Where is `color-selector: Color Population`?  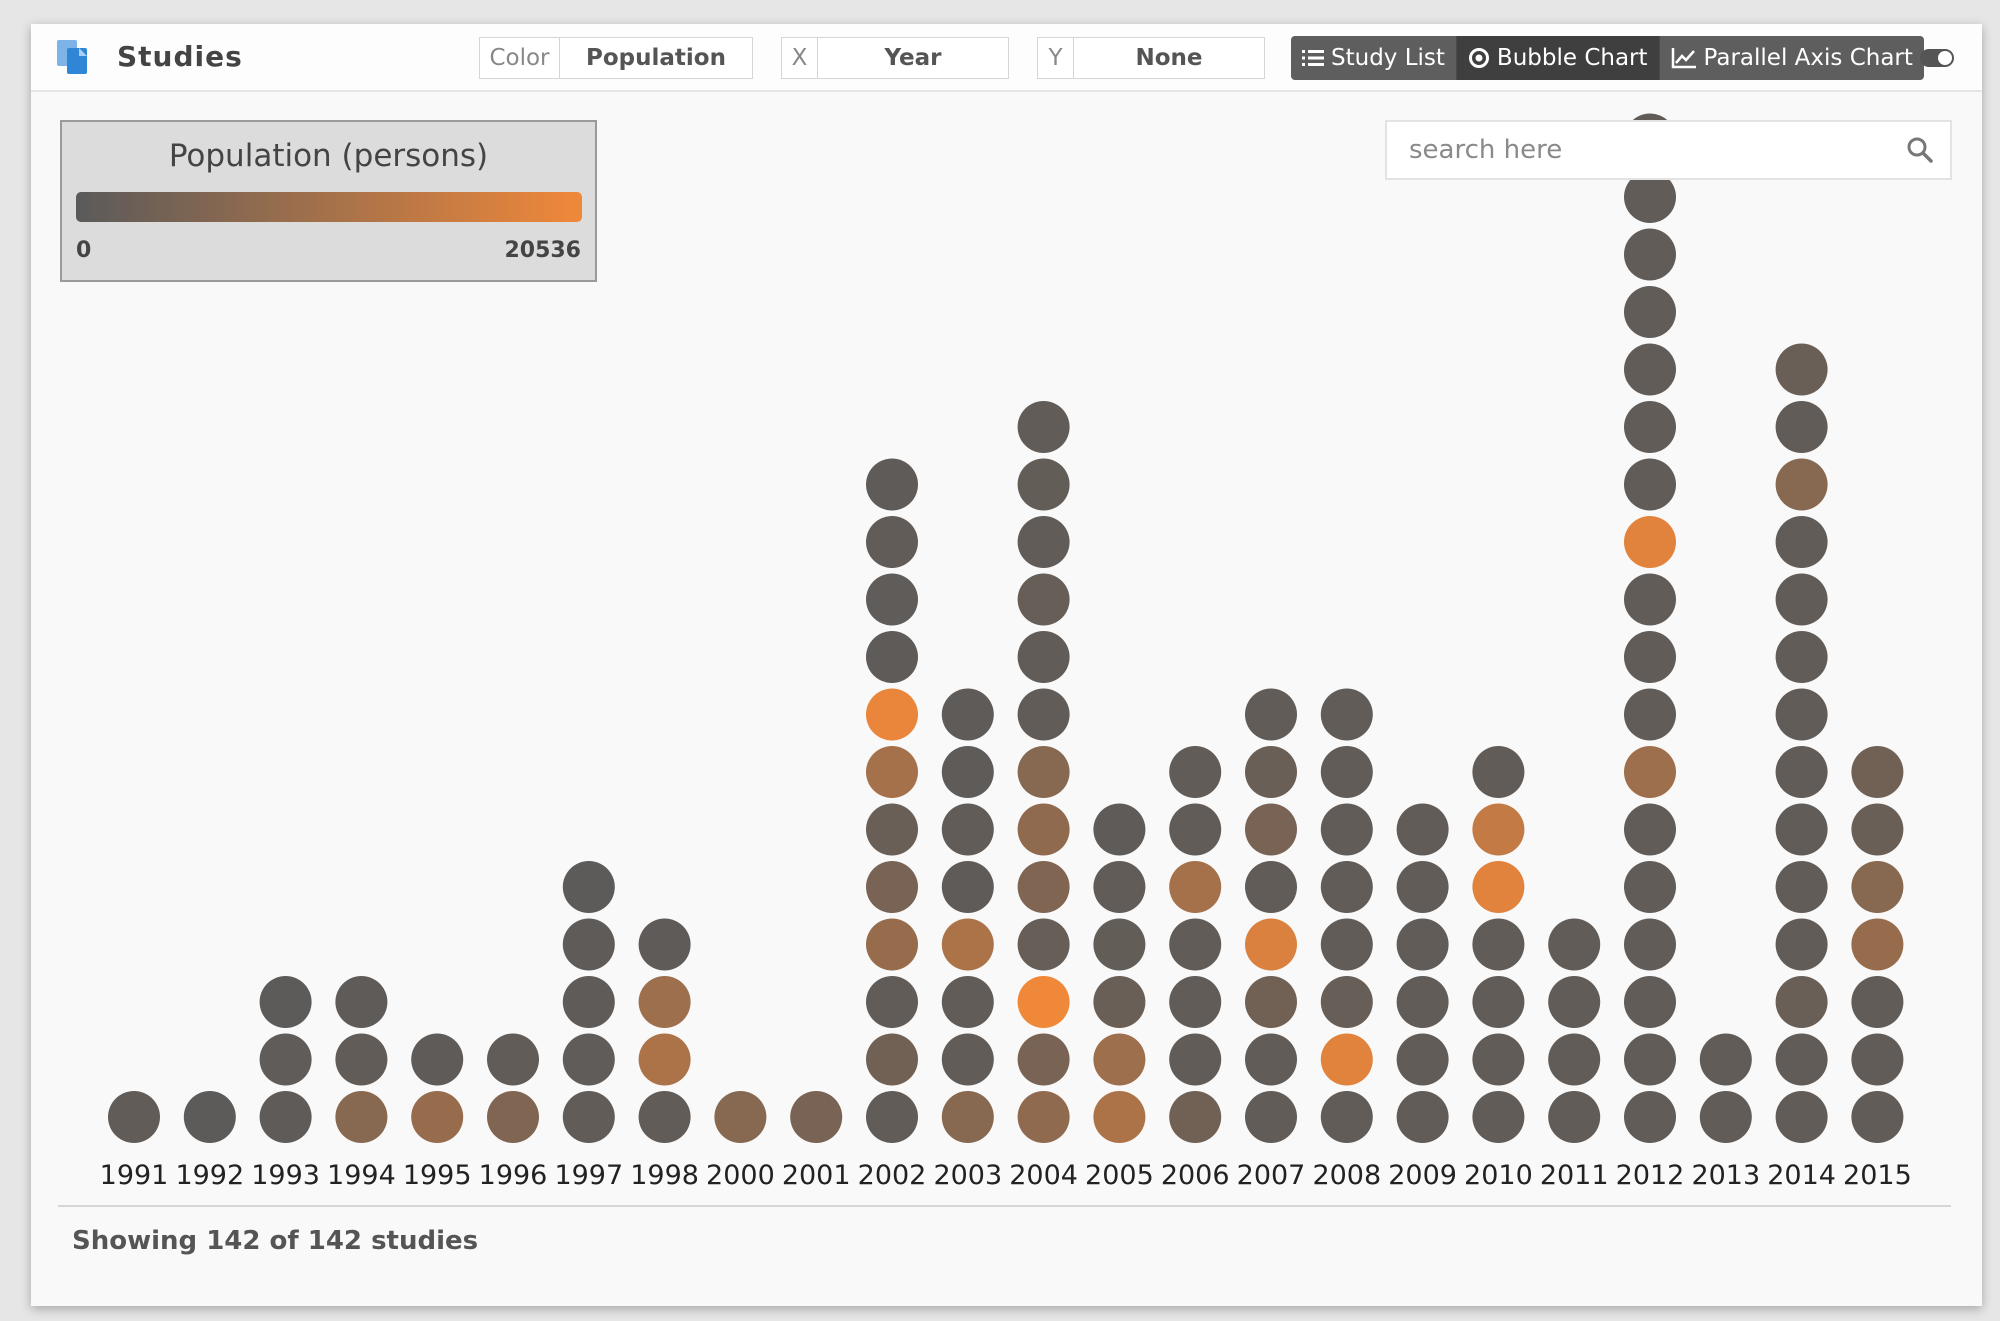
color-selector: Color Population is located at coordinates (616, 58).